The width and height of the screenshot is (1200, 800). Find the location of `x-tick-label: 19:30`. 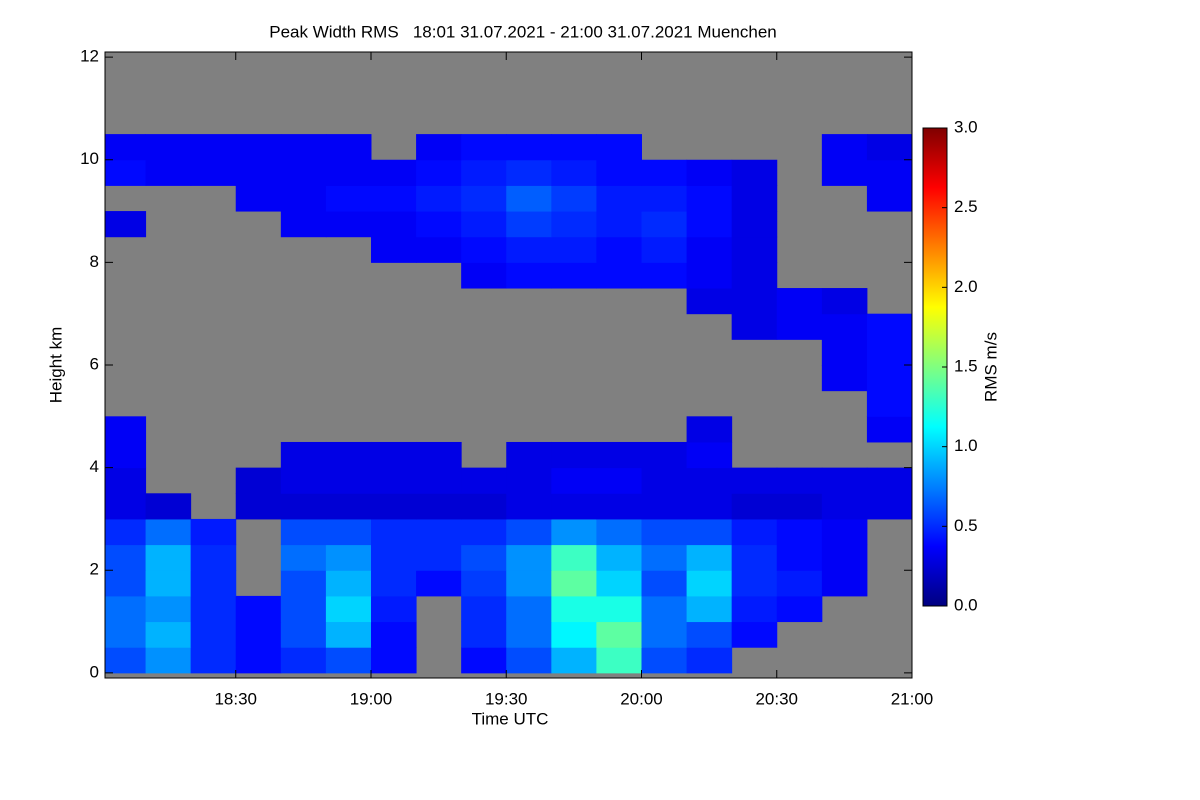

x-tick-label: 19:30 is located at coordinates (506, 698).